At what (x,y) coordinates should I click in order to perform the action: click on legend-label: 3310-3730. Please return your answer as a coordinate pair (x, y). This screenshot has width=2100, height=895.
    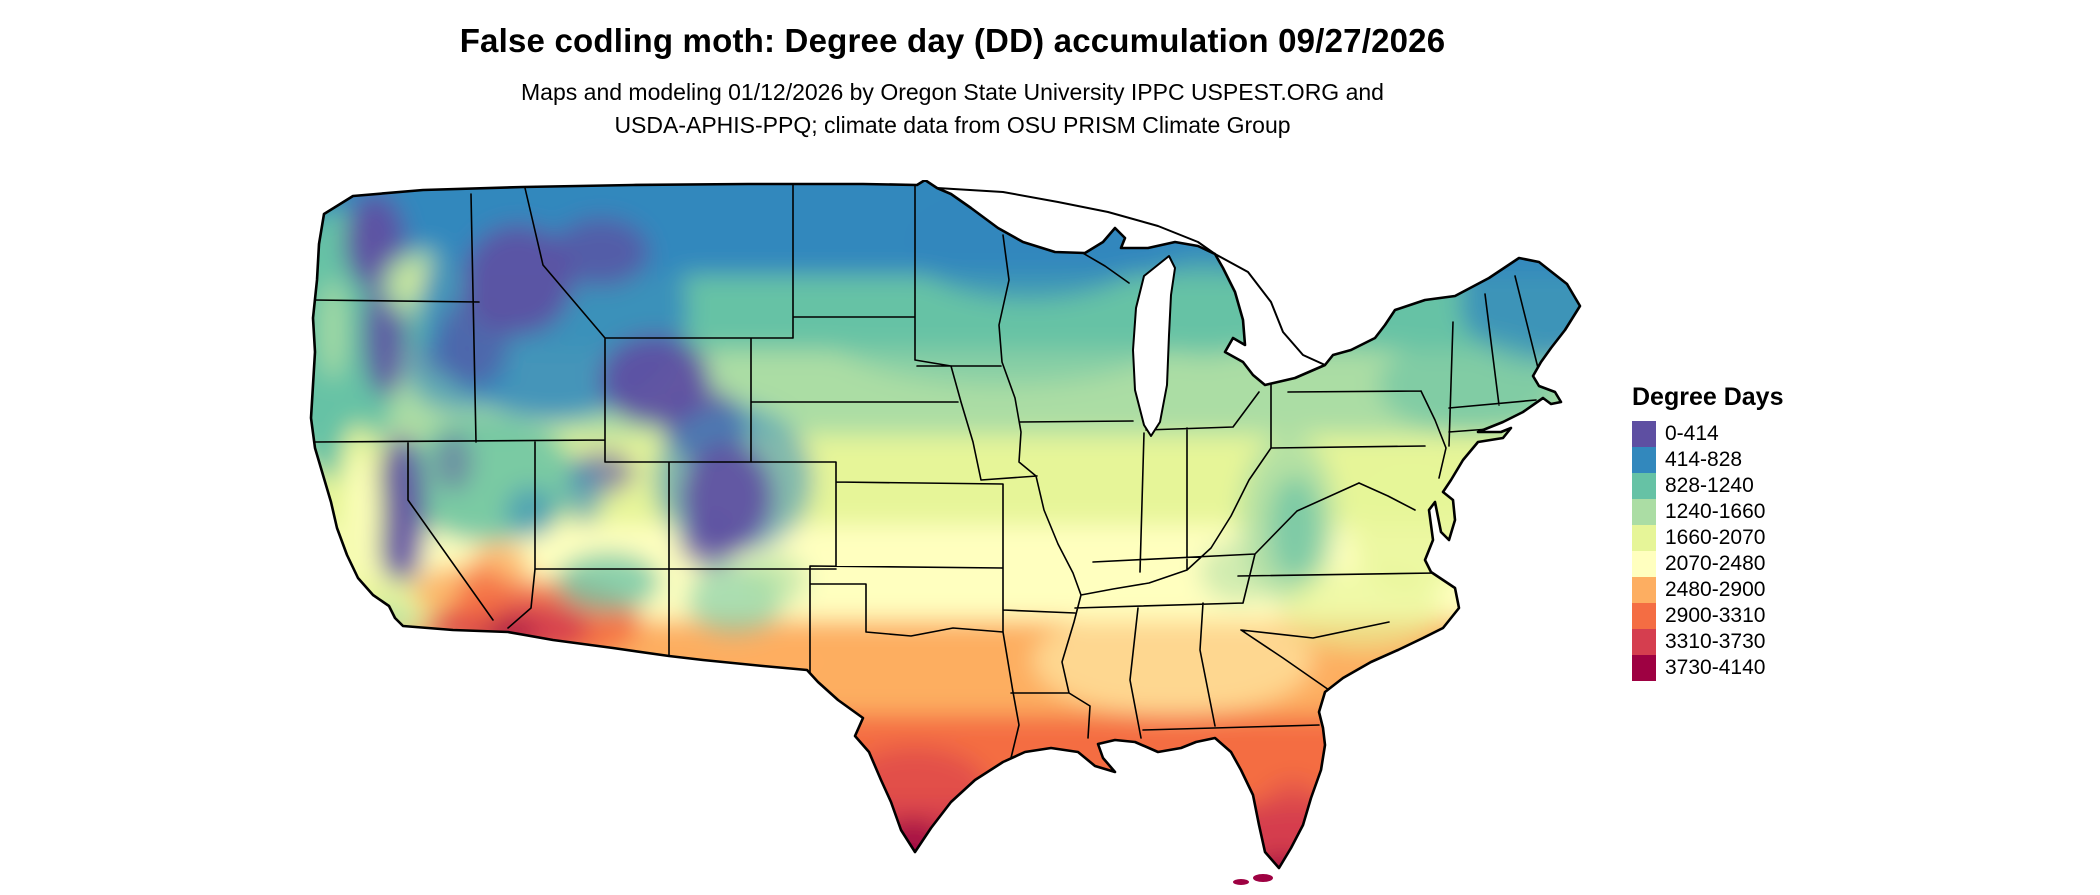
    Looking at the image, I should click on (1715, 641).